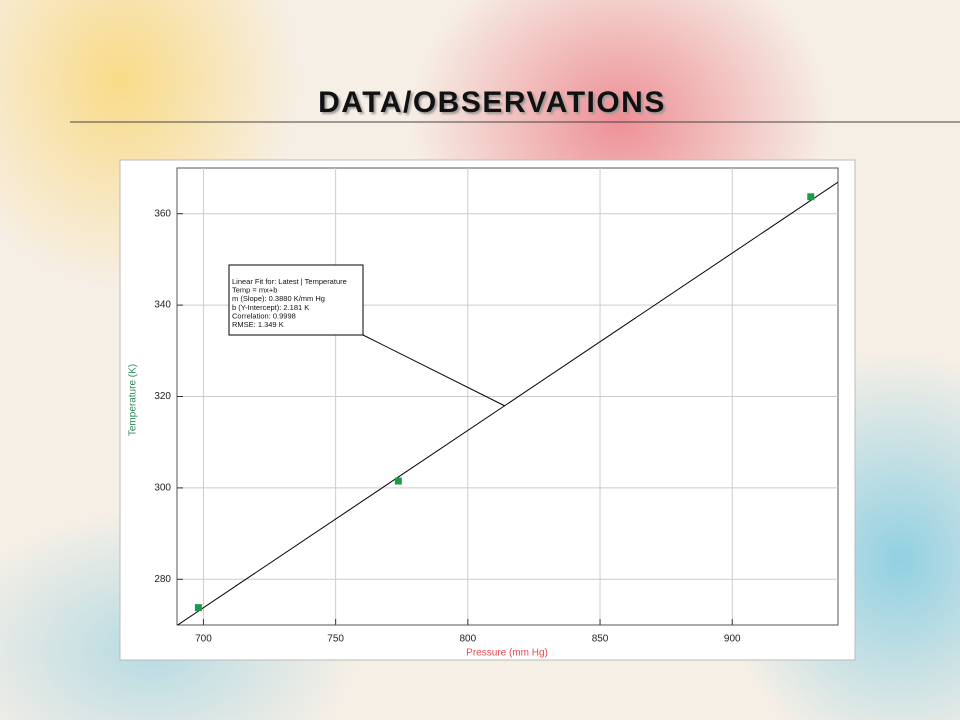 This screenshot has width=960, height=720. What do you see at coordinates (162, 488) in the screenshot?
I see `y-tick-label: 300` at bounding box center [162, 488].